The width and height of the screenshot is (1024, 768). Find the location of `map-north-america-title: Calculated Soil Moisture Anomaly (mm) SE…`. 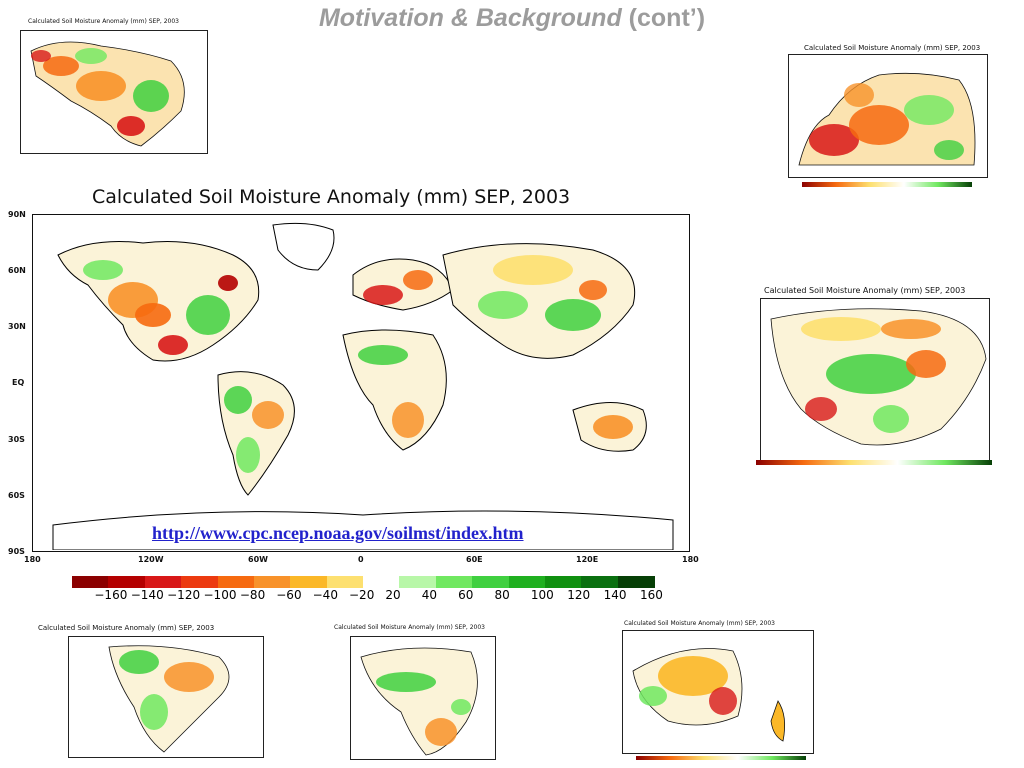

map-north-america-title: Calculated Soil Moisture Anomaly (mm) SE… is located at coordinates (103, 21).